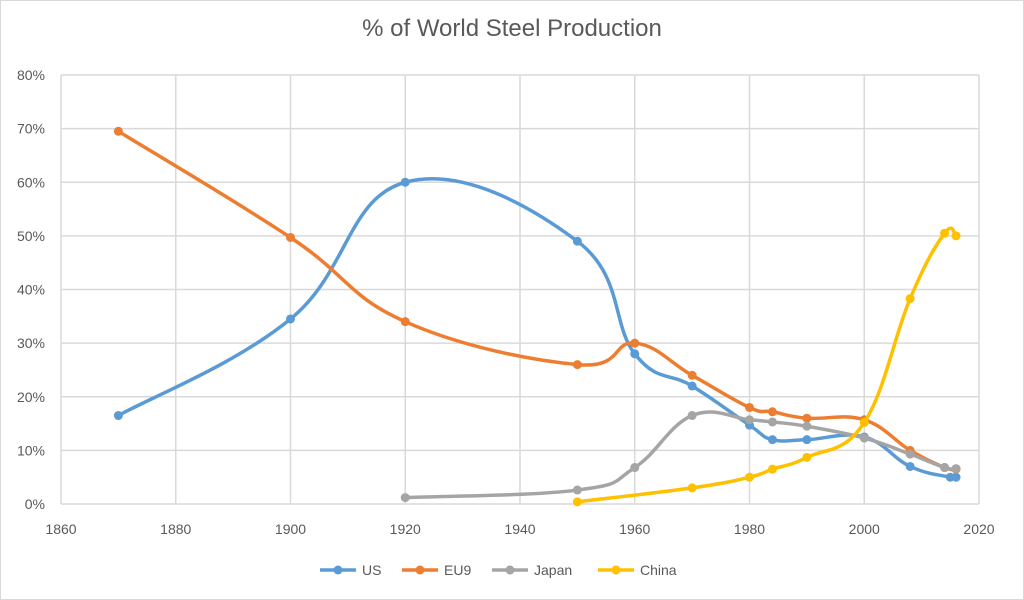 This screenshot has width=1024, height=600. Describe the element at coordinates (371, 570) in the screenshot. I see `legend-label-us: US` at that location.